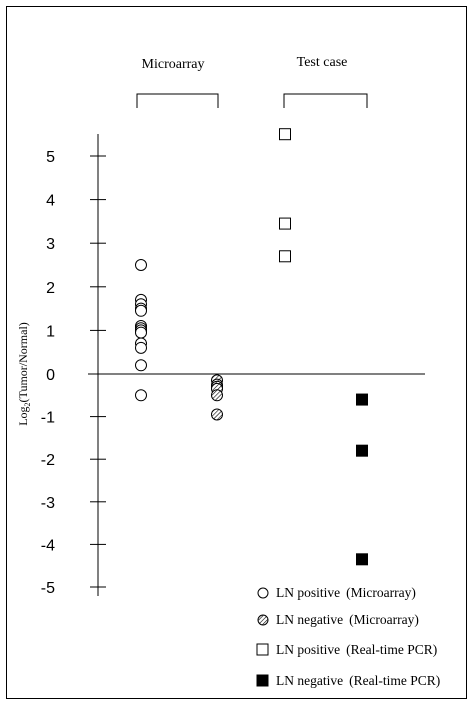 This screenshot has height=705, width=474. What do you see at coordinates (262, 649) in the screenshot?
I see `legend-marker-ln-positive-pcr` at bounding box center [262, 649].